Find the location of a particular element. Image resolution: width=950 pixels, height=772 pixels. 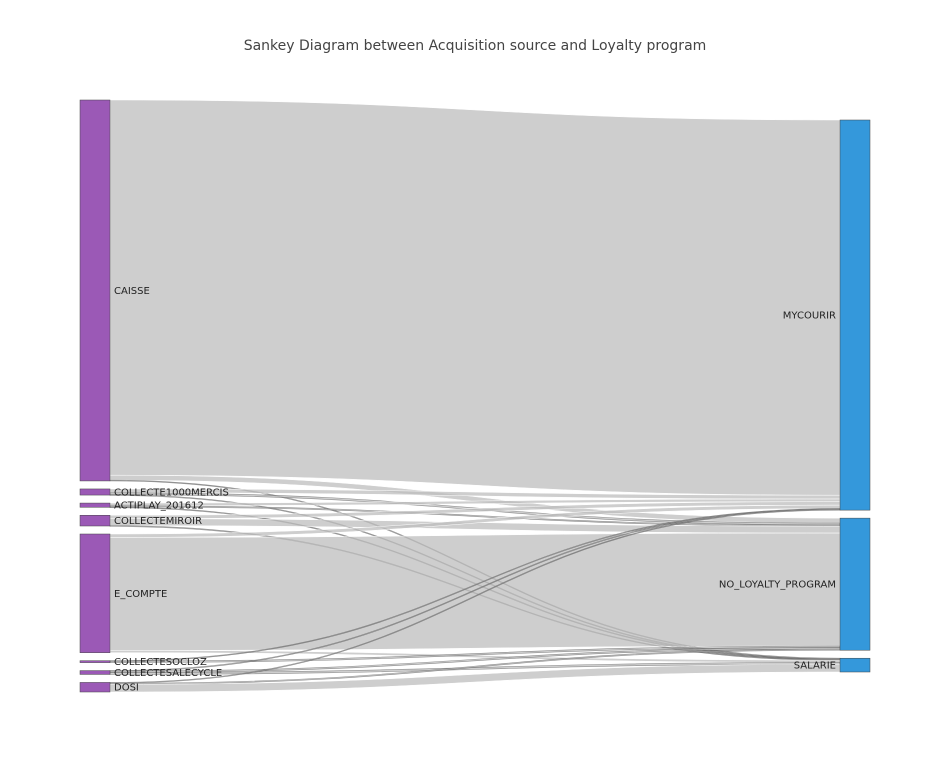

node-e-compte is located at coordinates (95, 593).